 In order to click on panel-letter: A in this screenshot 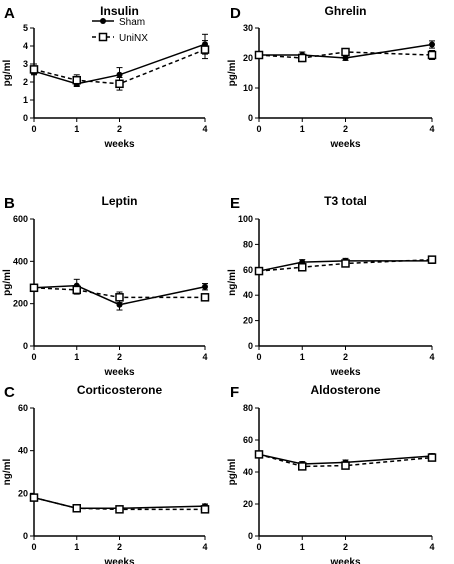, I will do `click(9, 13)`.